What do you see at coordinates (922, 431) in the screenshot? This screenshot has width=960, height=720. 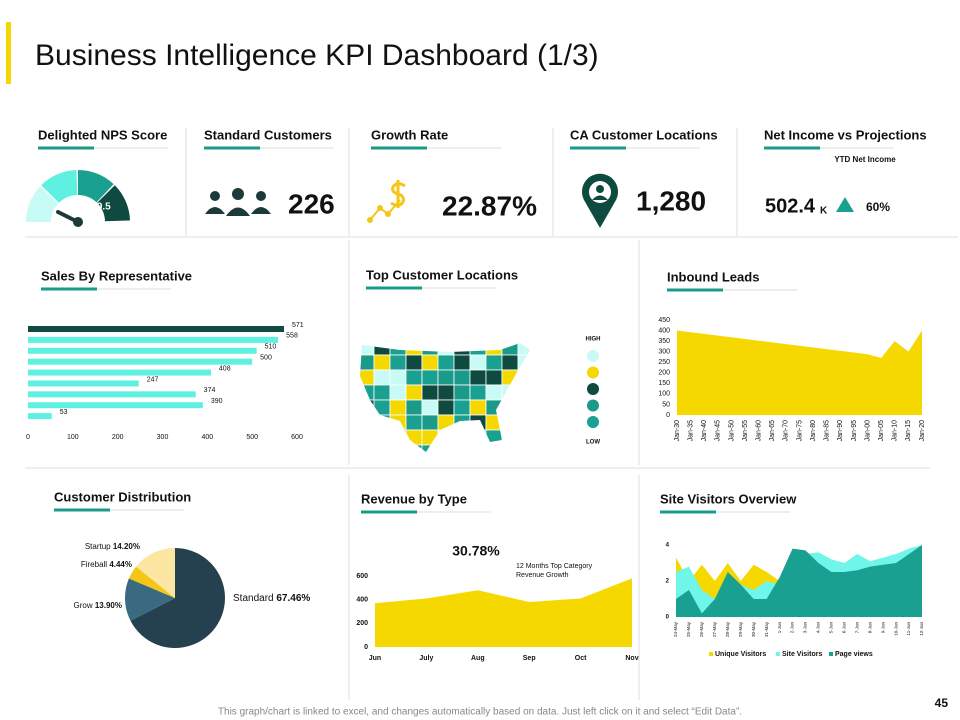 I see `x-tick-label: Jan-20` at bounding box center [922, 431].